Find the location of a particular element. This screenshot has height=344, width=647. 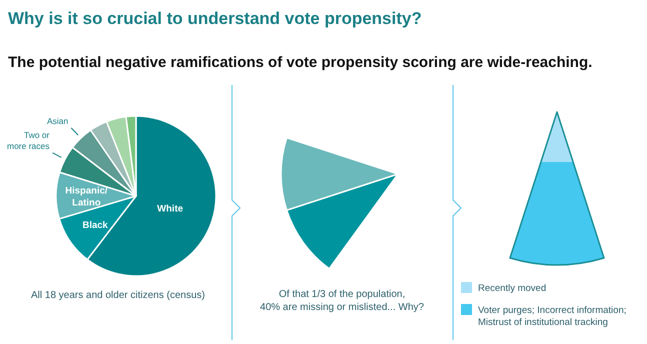

text: The potential negative ramifications of vote propensity scoring are wide-reaching. is located at coordinates (300, 62).